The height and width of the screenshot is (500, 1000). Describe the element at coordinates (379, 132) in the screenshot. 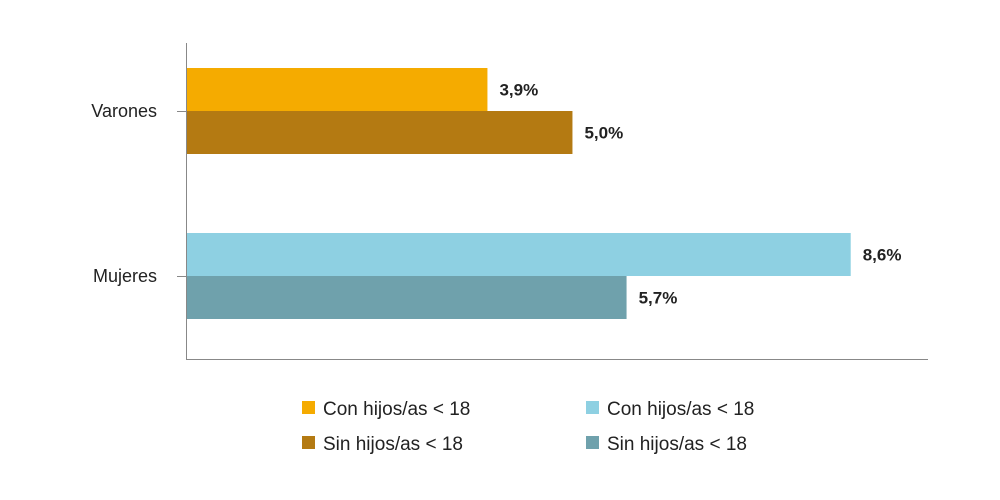

I see `bar-varones-sin-hijos` at that location.